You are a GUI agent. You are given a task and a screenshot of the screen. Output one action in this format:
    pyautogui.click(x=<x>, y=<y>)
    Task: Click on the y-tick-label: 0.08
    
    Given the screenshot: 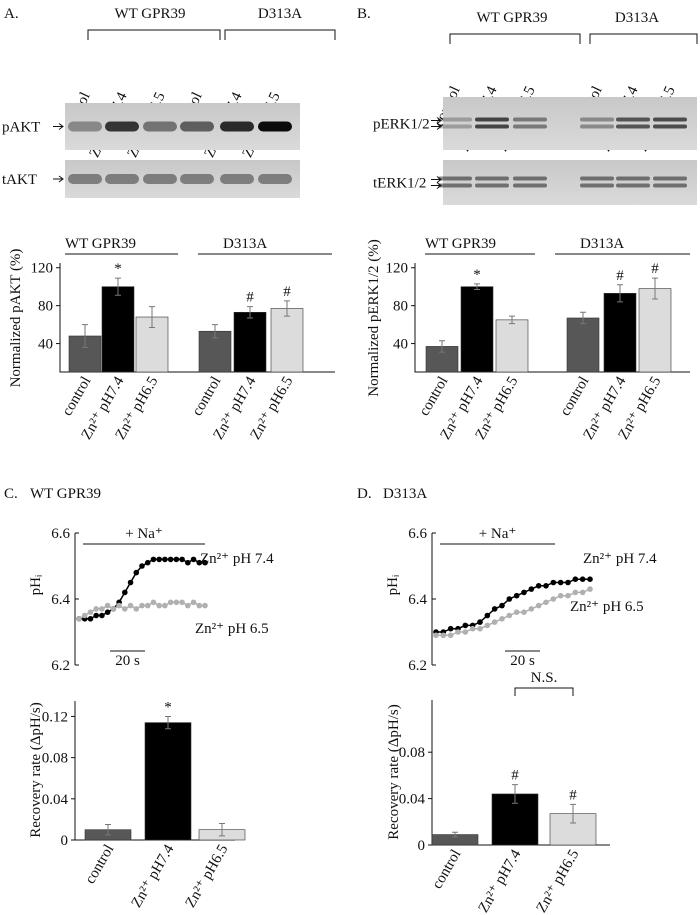 What is the action you would take?
    pyautogui.click(x=55, y=759)
    